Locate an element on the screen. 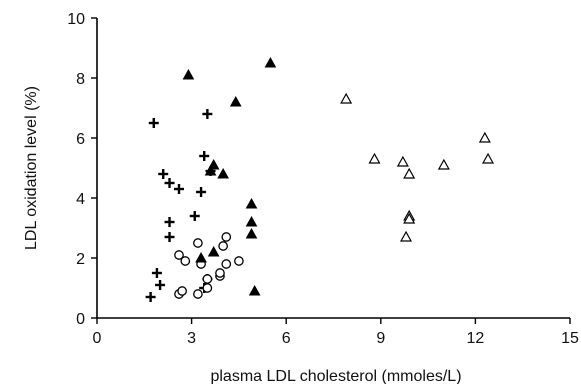  y-tick-label: 8 is located at coordinates (80, 79).